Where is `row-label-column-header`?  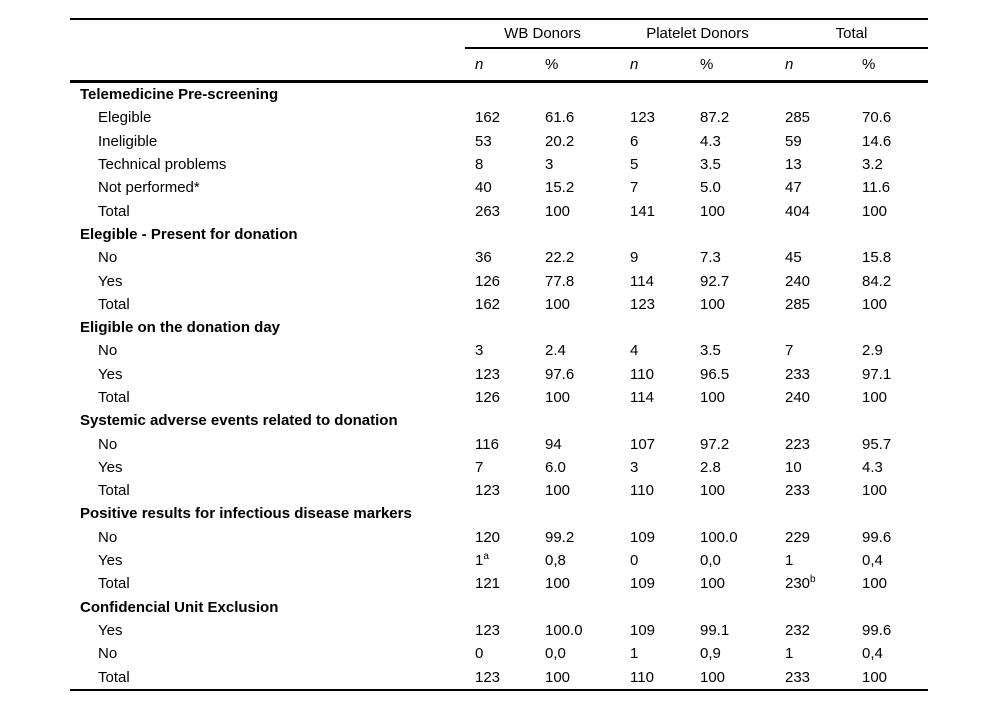
row-label-column-header is located at coordinates (267, 33).